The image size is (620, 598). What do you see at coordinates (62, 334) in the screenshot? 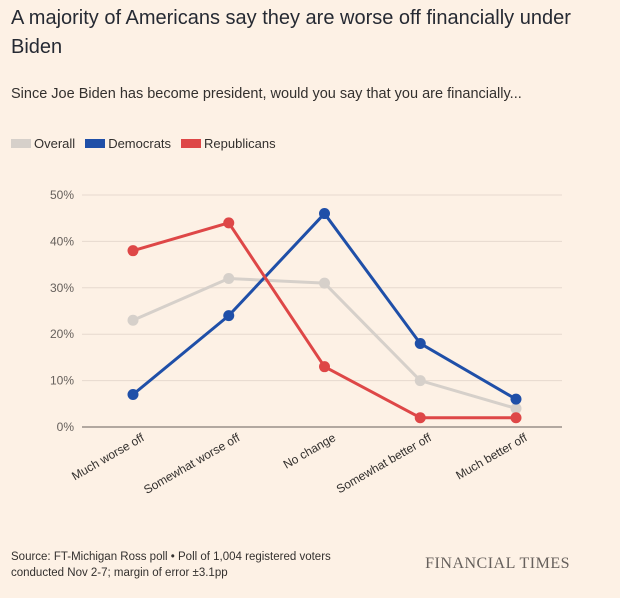
I see `y-tick-label: 20%` at bounding box center [62, 334].